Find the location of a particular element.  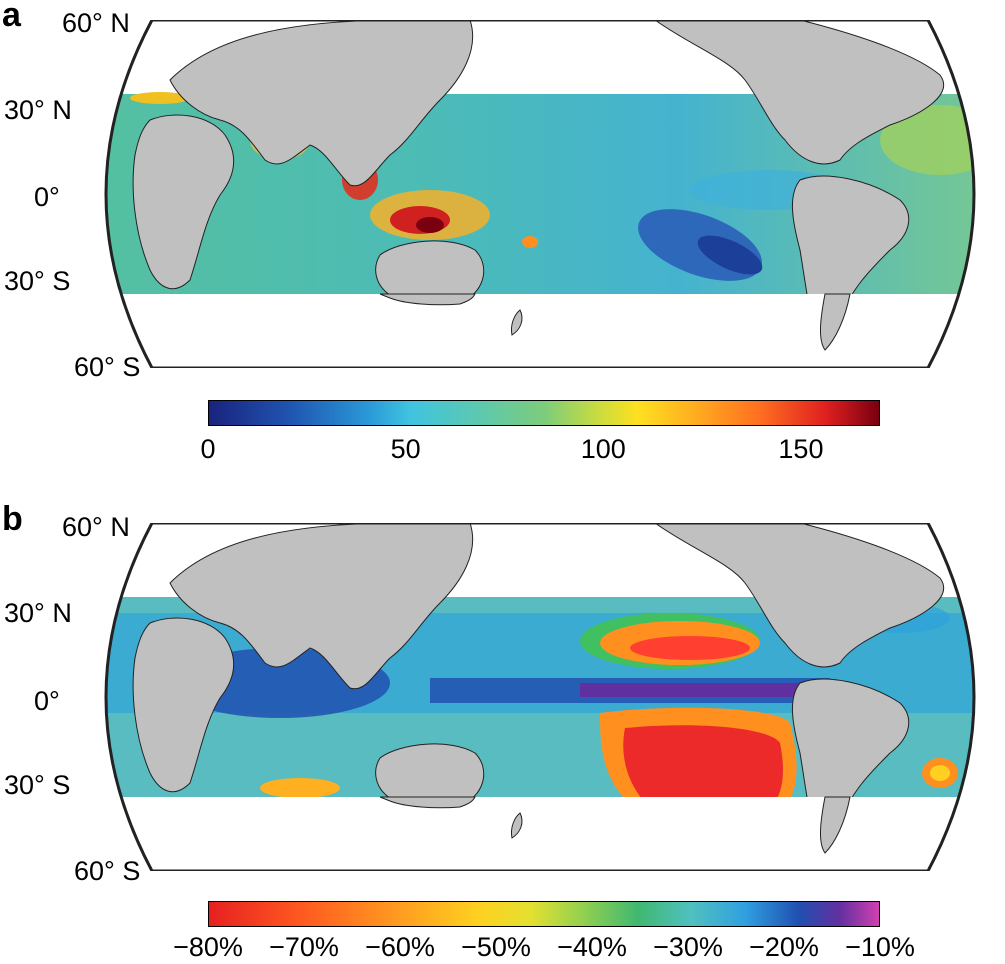

colorbar-tick-label: 100 is located at coordinates (603, 449).